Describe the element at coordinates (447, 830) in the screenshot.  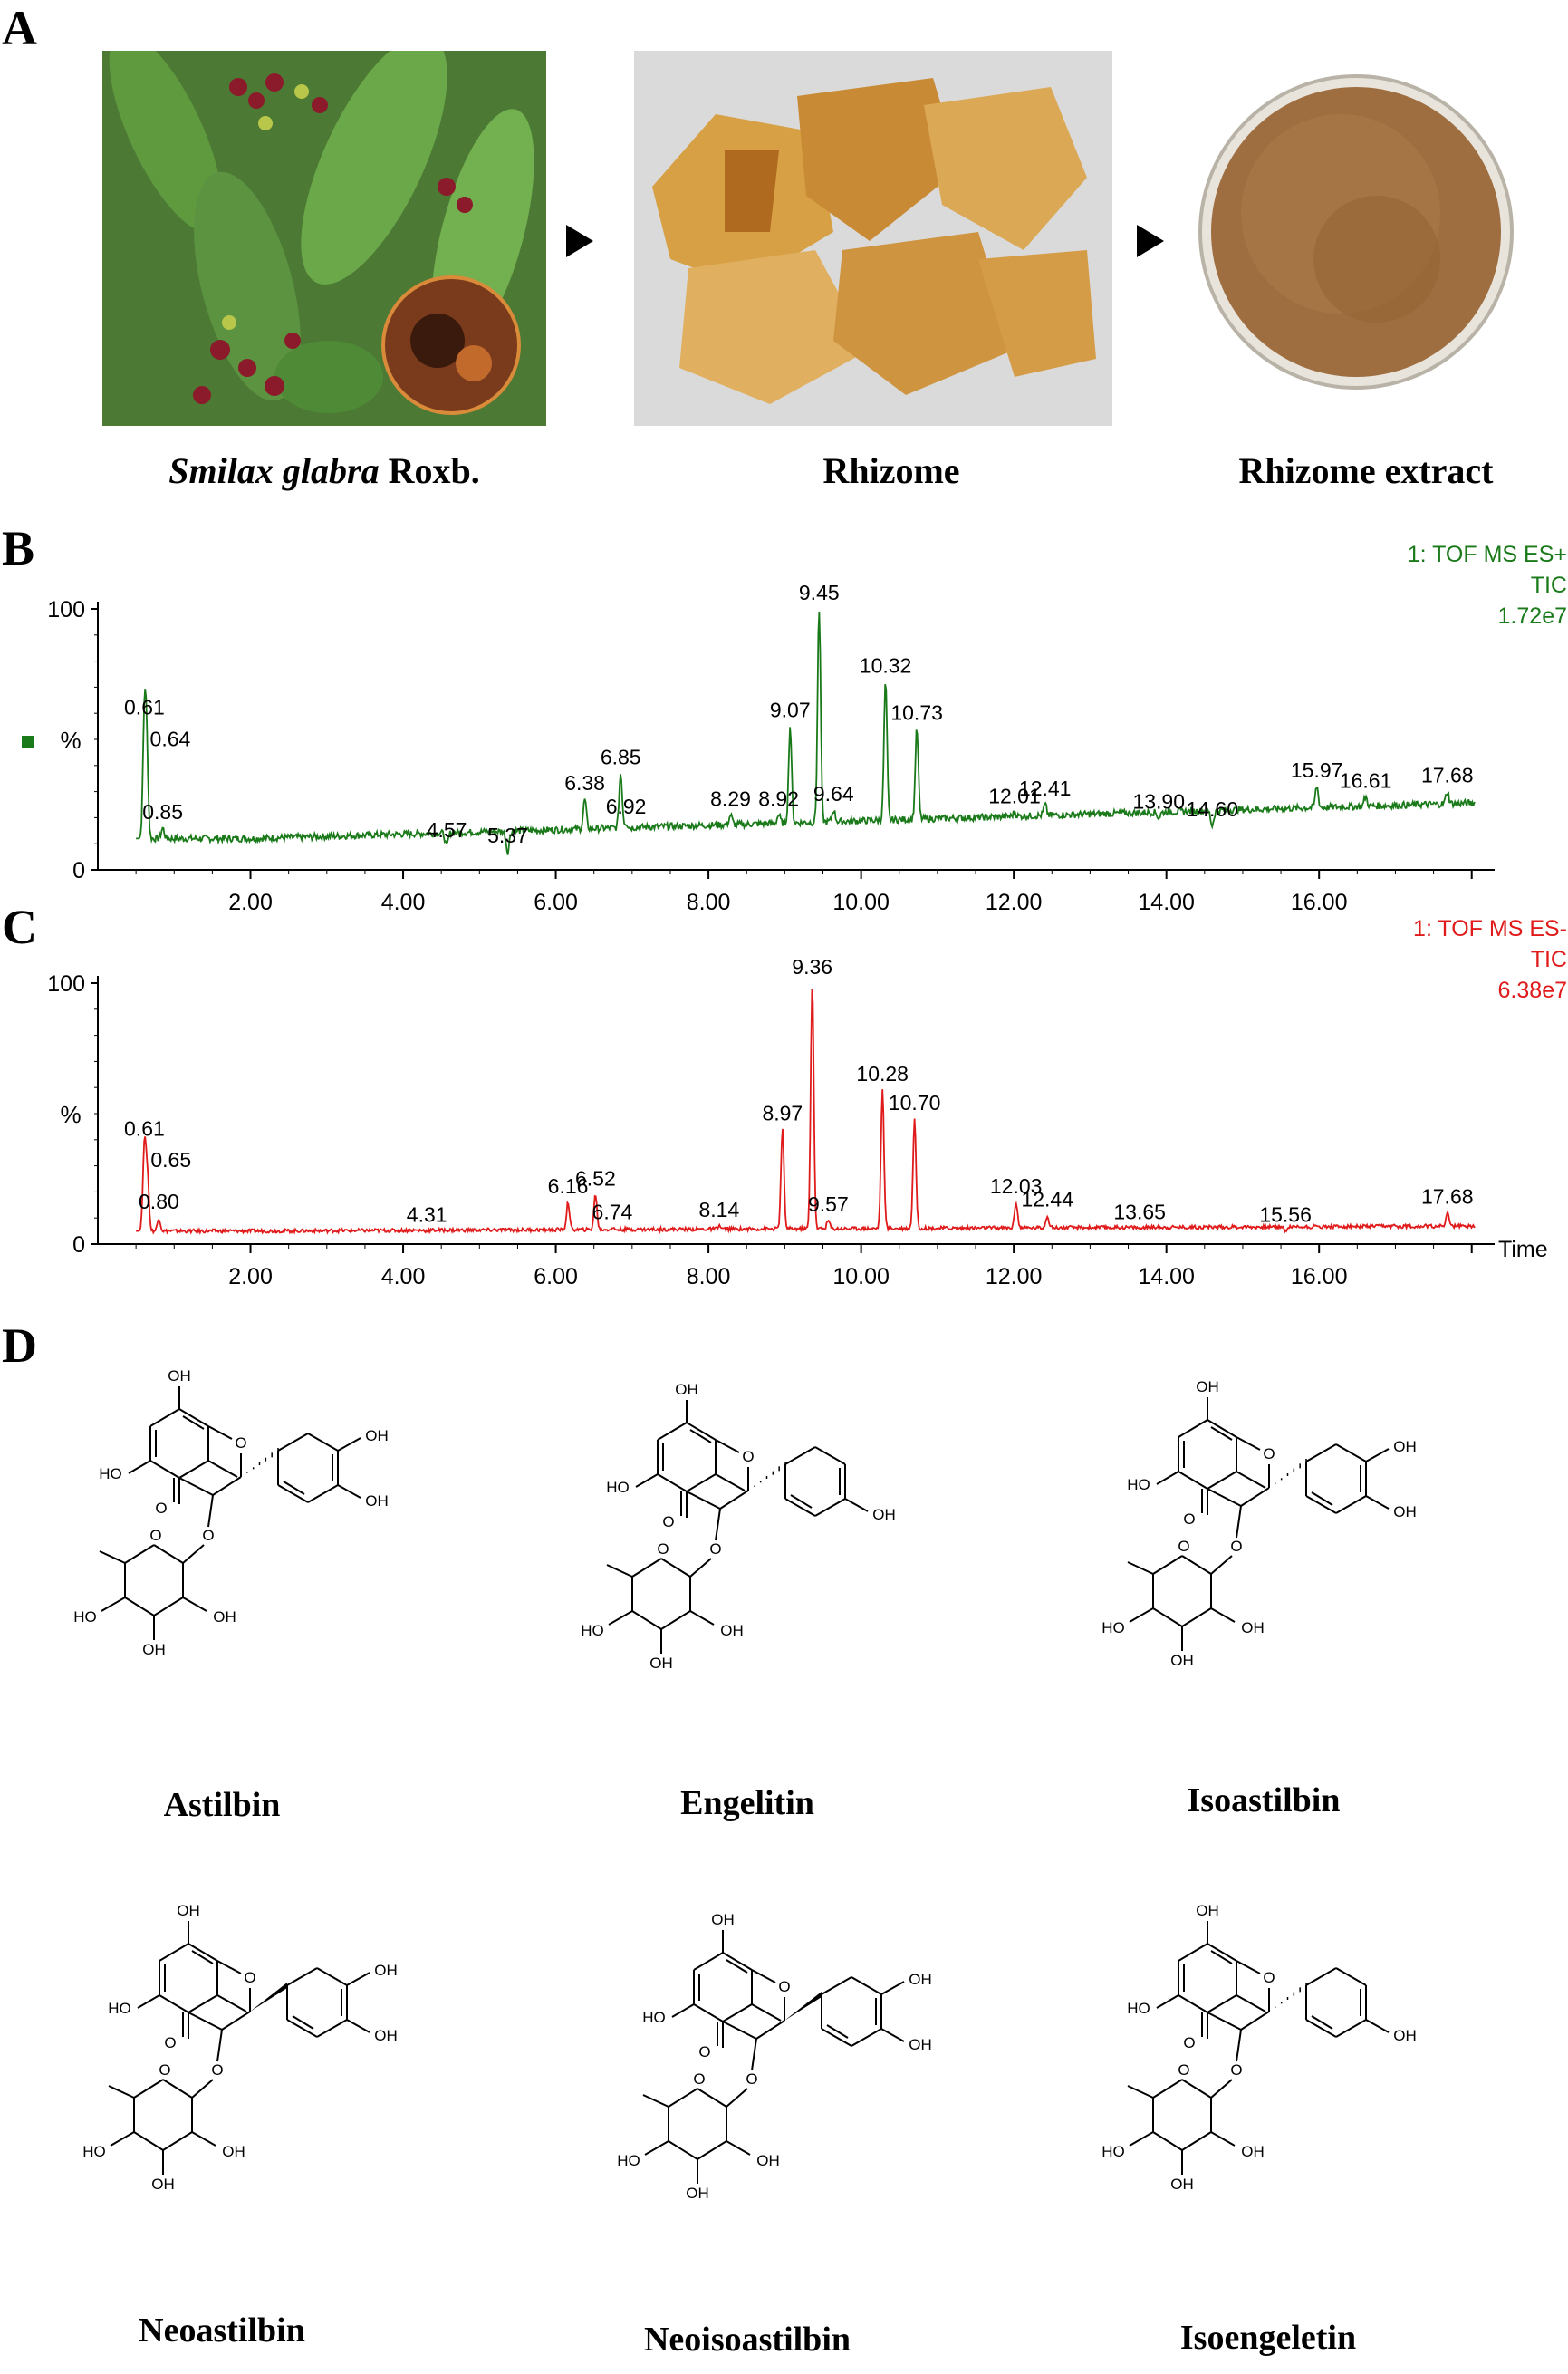
I see `peak-label: 4.57` at that location.